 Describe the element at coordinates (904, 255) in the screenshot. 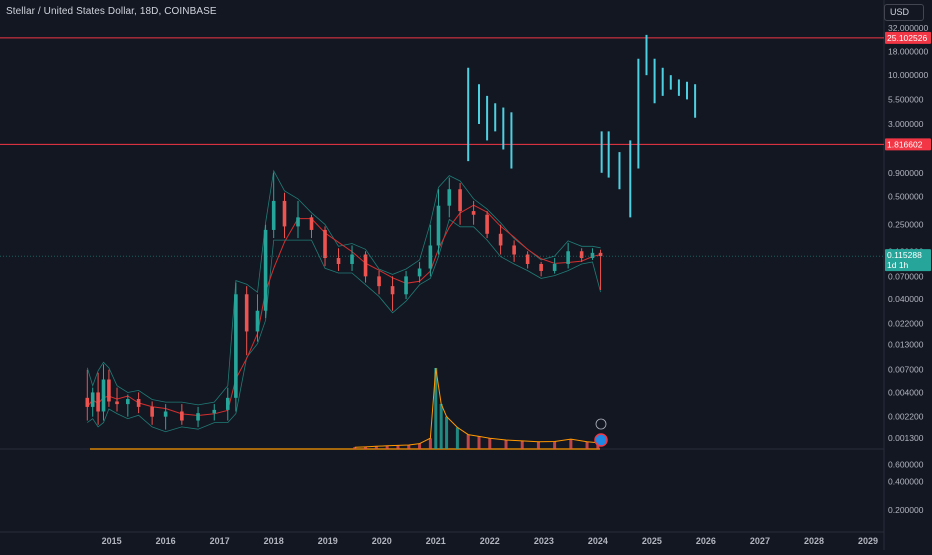

I see `last-price-value: 0.115288` at that location.